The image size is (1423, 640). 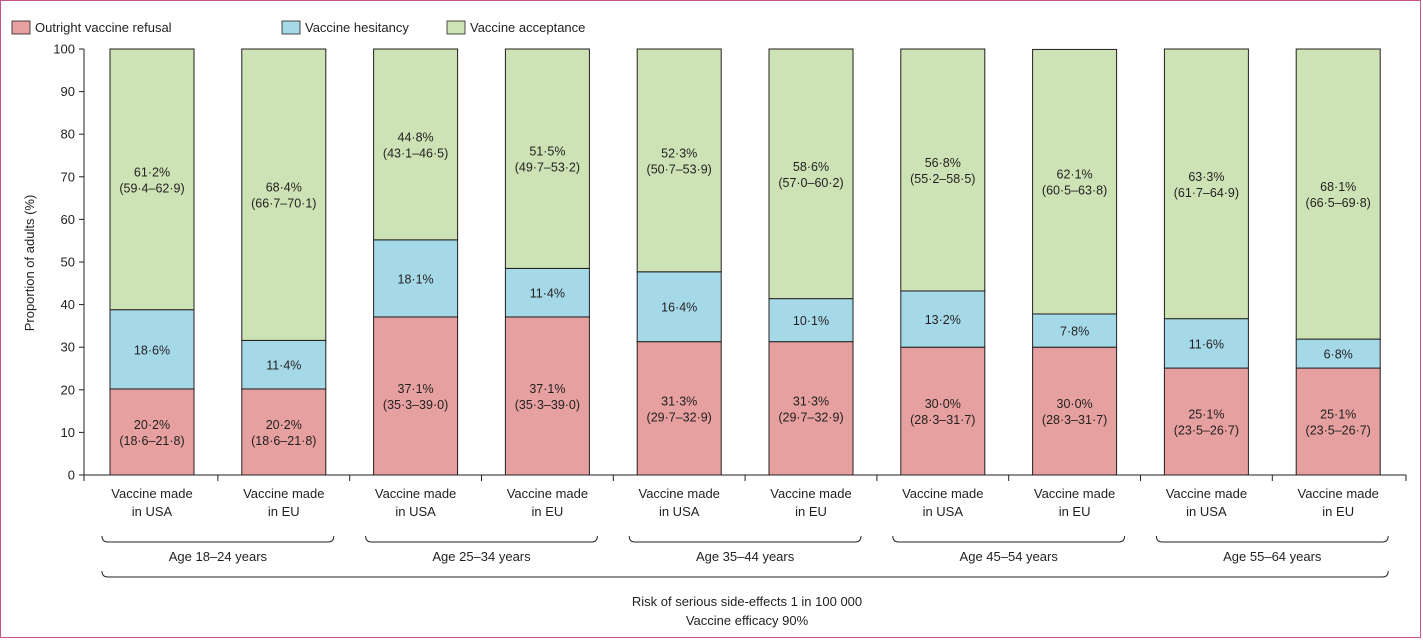 I want to click on data-label-1-1: 11·4%, so click(x=283, y=366).